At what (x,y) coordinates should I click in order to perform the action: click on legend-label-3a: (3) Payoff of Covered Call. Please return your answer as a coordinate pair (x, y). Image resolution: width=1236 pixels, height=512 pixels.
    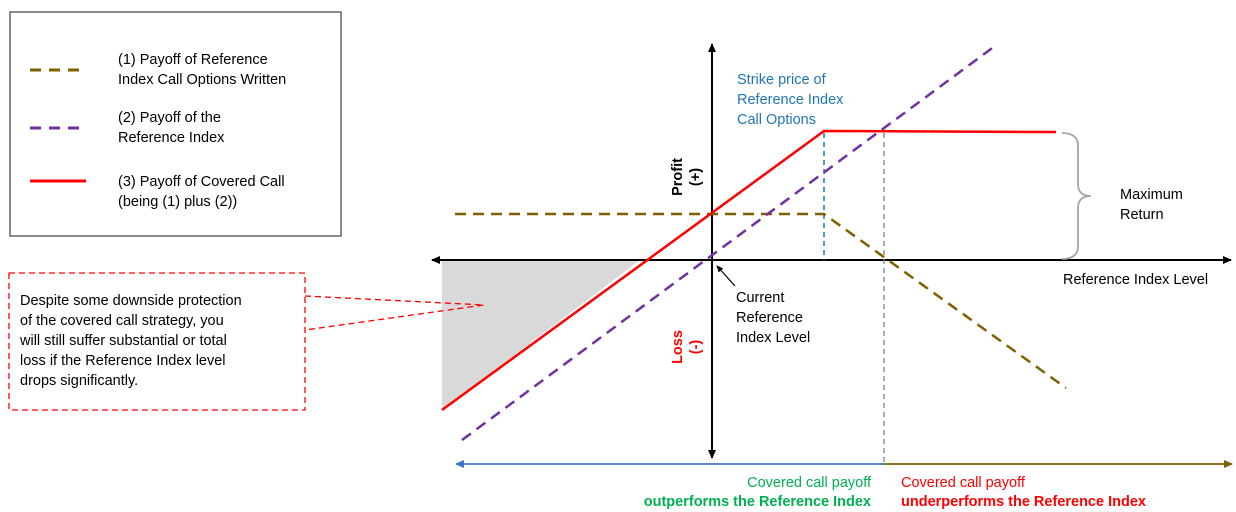
    Looking at the image, I should click on (201, 182).